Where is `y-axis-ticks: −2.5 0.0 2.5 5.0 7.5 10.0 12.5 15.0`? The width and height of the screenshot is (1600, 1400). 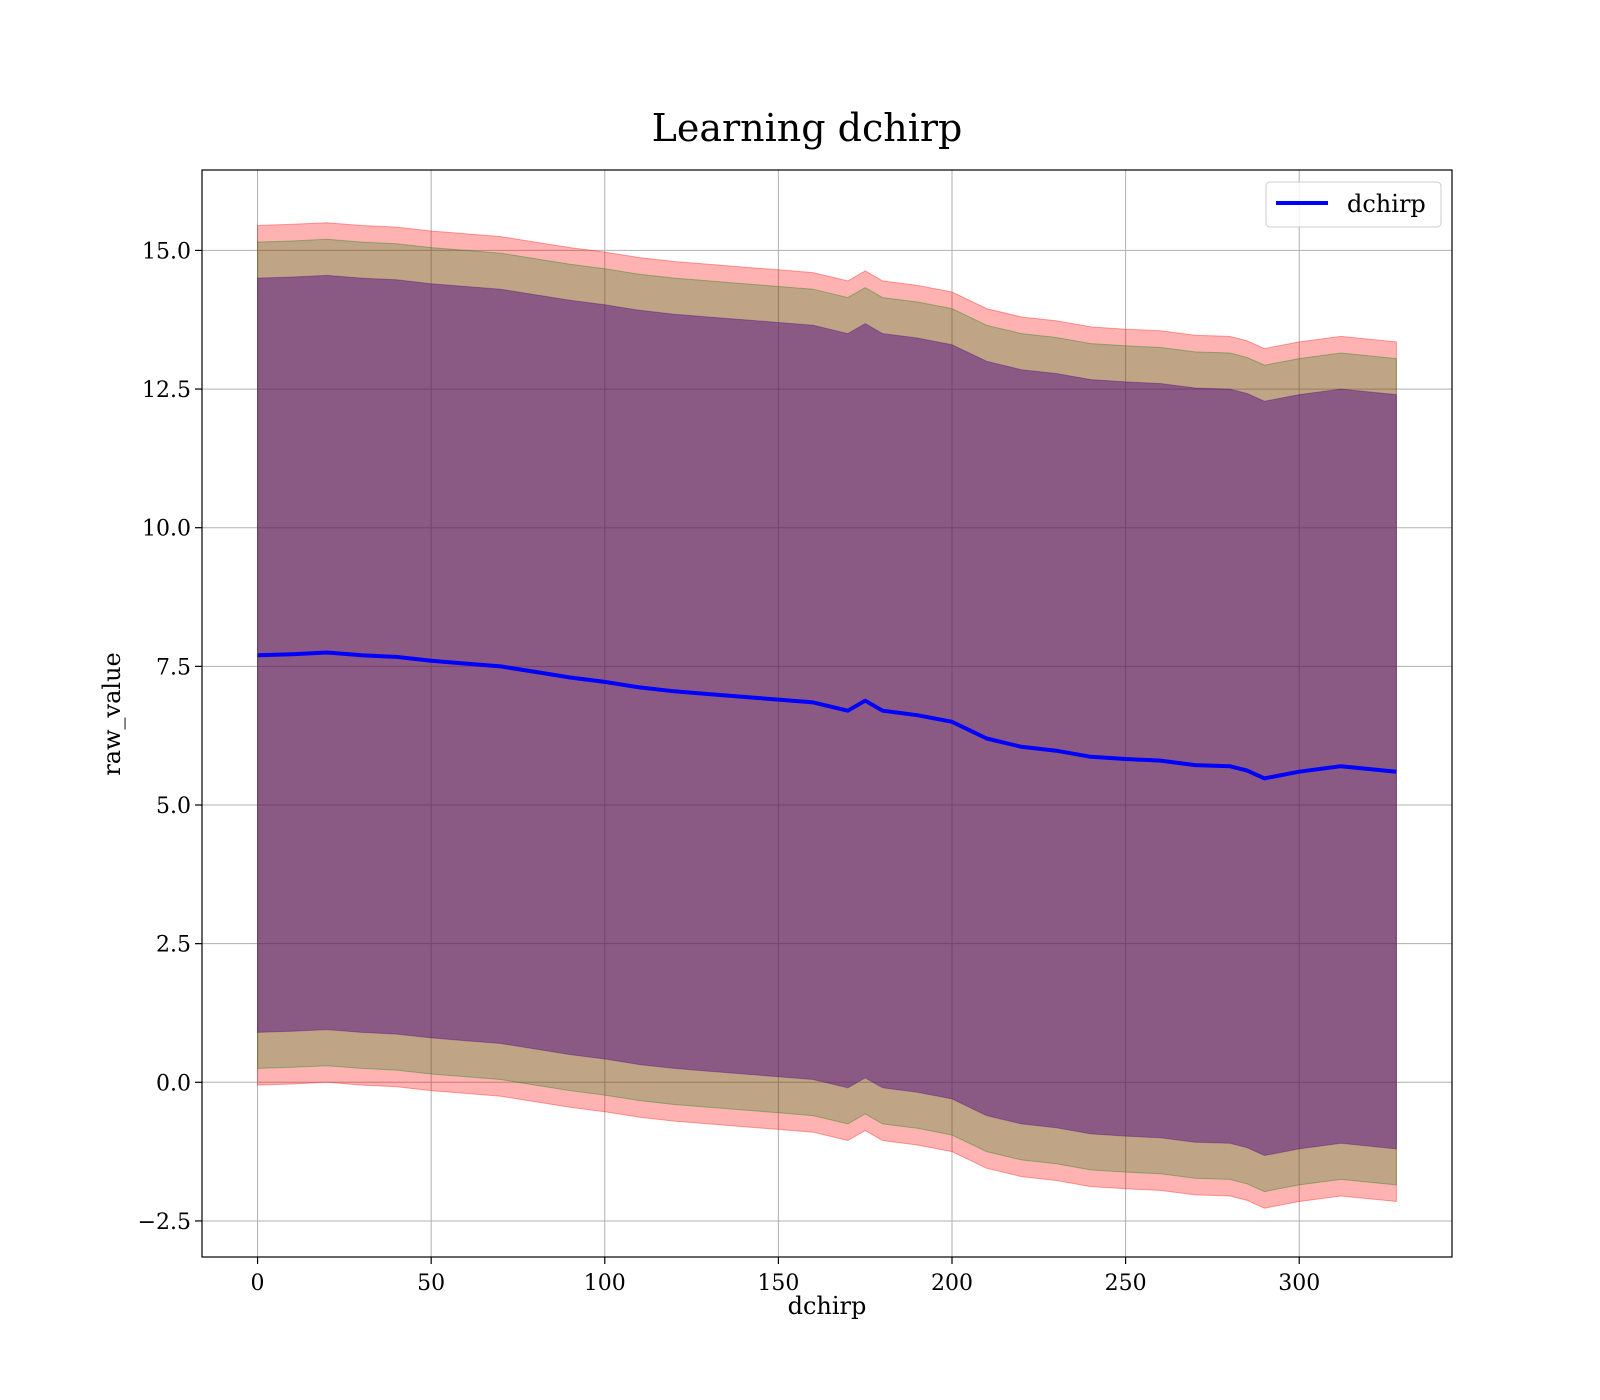
y-axis-ticks: −2.5 0.0 2.5 5.0 7.5 10.0 12.5 15.0 is located at coordinates (170, 737).